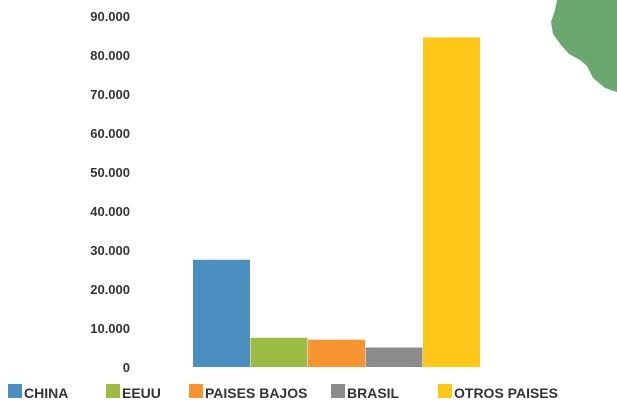 This screenshot has height=408, width=617. Describe the element at coordinates (126, 367) in the screenshot. I see `y-tick-label: 0` at that location.